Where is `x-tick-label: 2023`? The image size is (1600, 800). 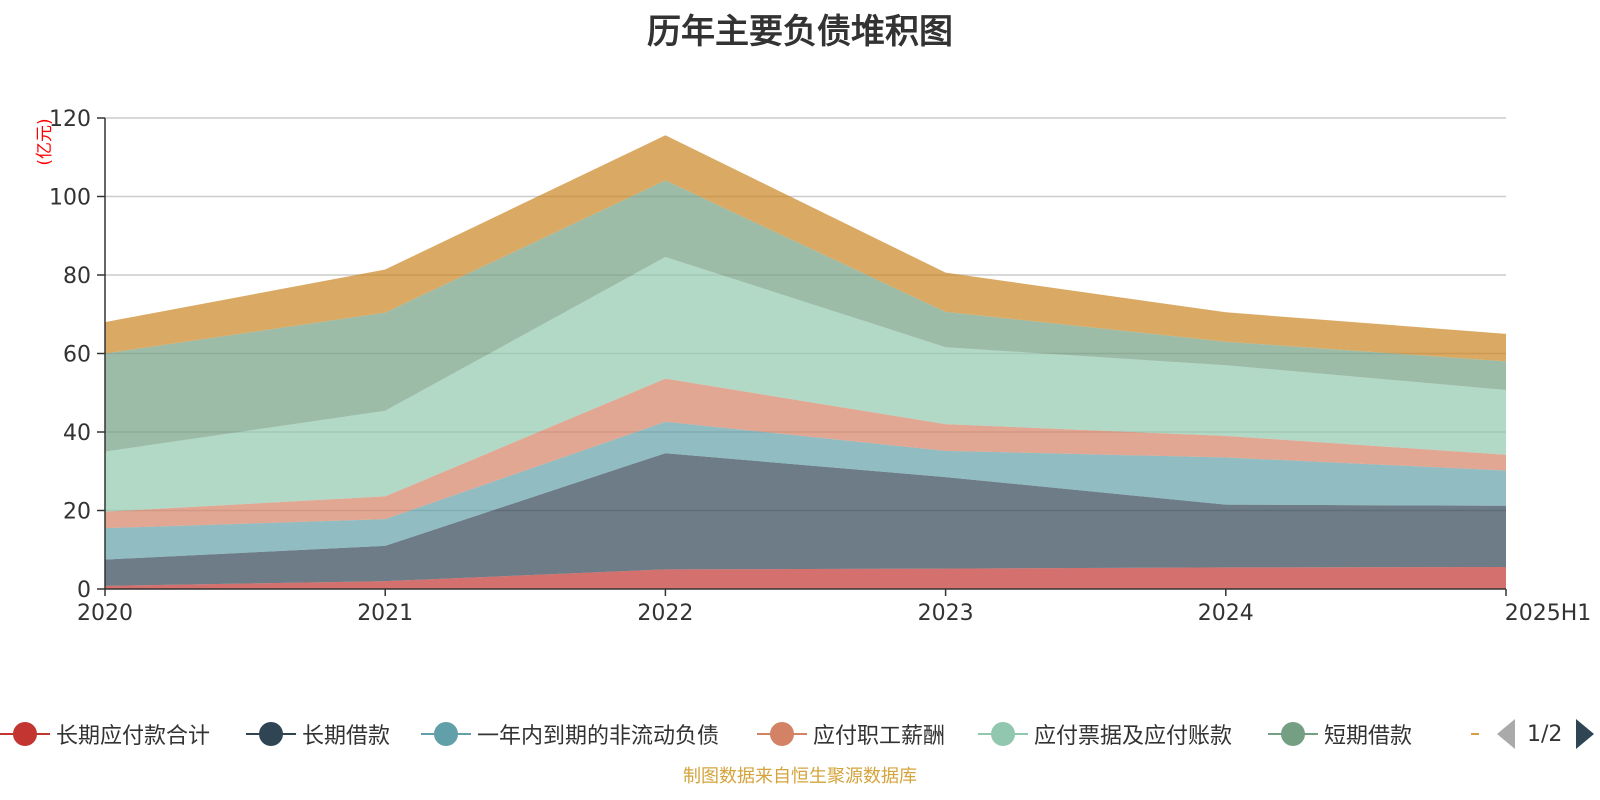
x-tick-label: 2023 is located at coordinates (946, 613).